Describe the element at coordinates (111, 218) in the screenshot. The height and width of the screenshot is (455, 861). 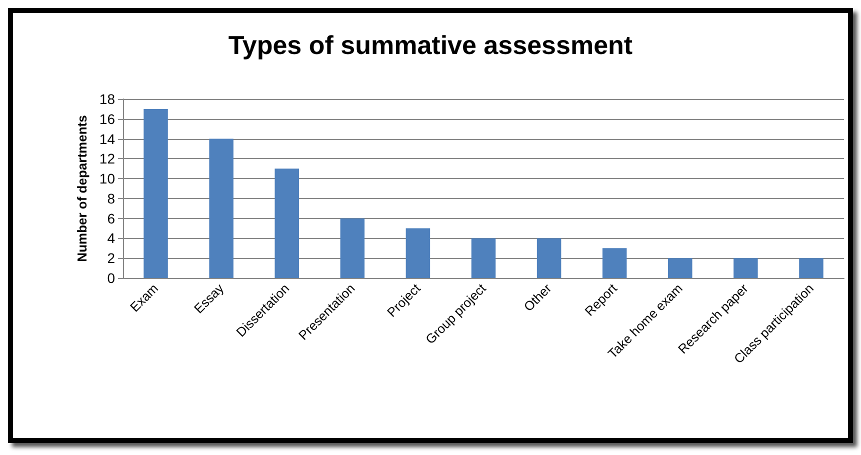
I see `y-tick-label: 6` at that location.